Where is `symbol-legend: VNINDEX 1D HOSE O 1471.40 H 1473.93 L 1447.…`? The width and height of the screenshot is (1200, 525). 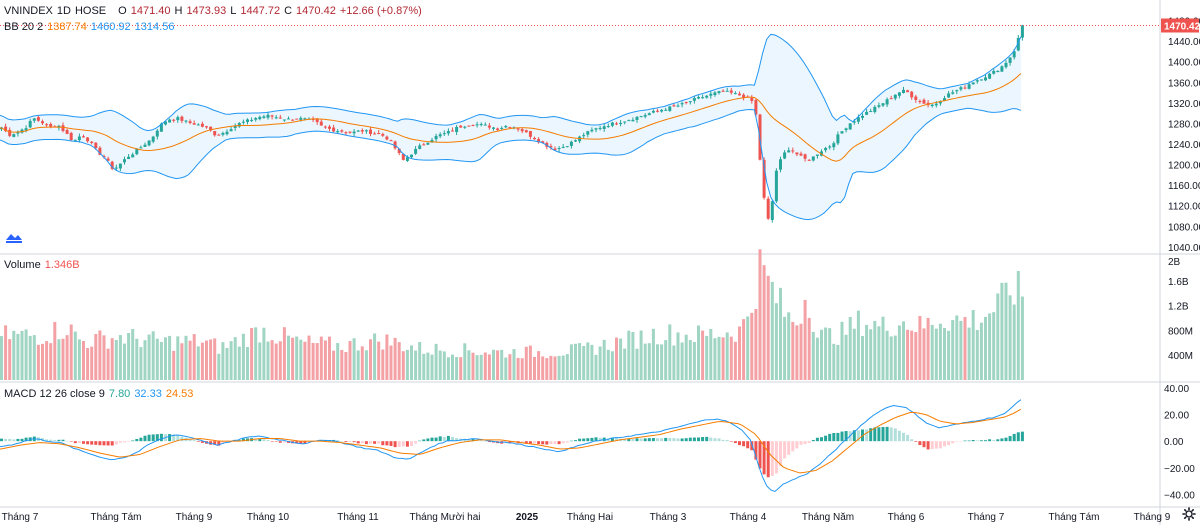 symbol-legend: VNINDEX 1D HOSE O 1471.40 H 1473.93 L 1447.… is located at coordinates (213, 11).